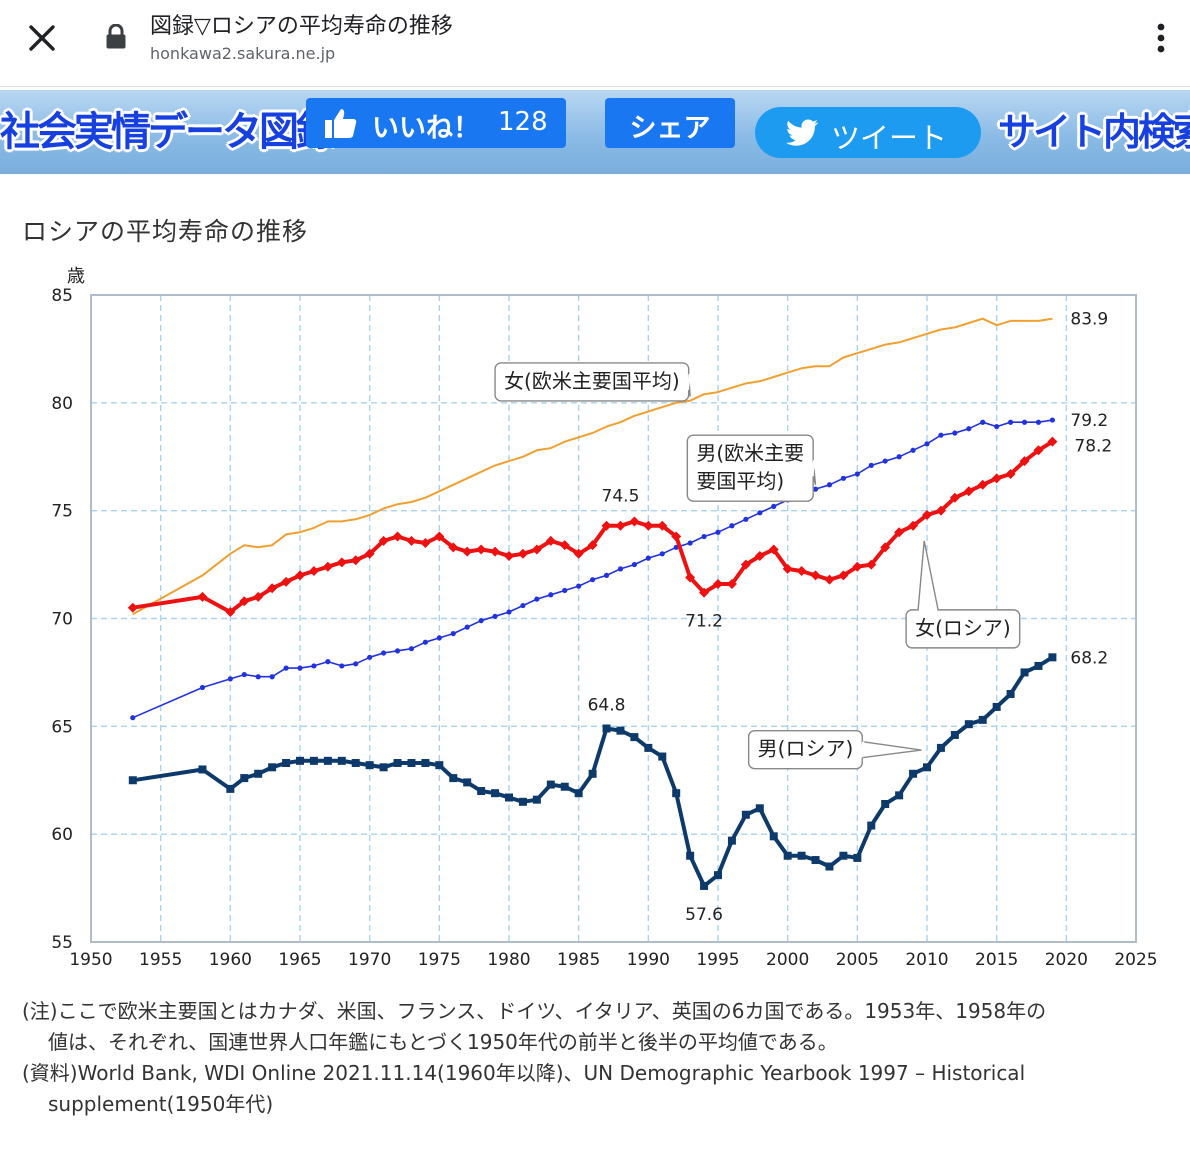  What do you see at coordinates (592, 527) in the screenshot?
I see `series` at bounding box center [592, 527].